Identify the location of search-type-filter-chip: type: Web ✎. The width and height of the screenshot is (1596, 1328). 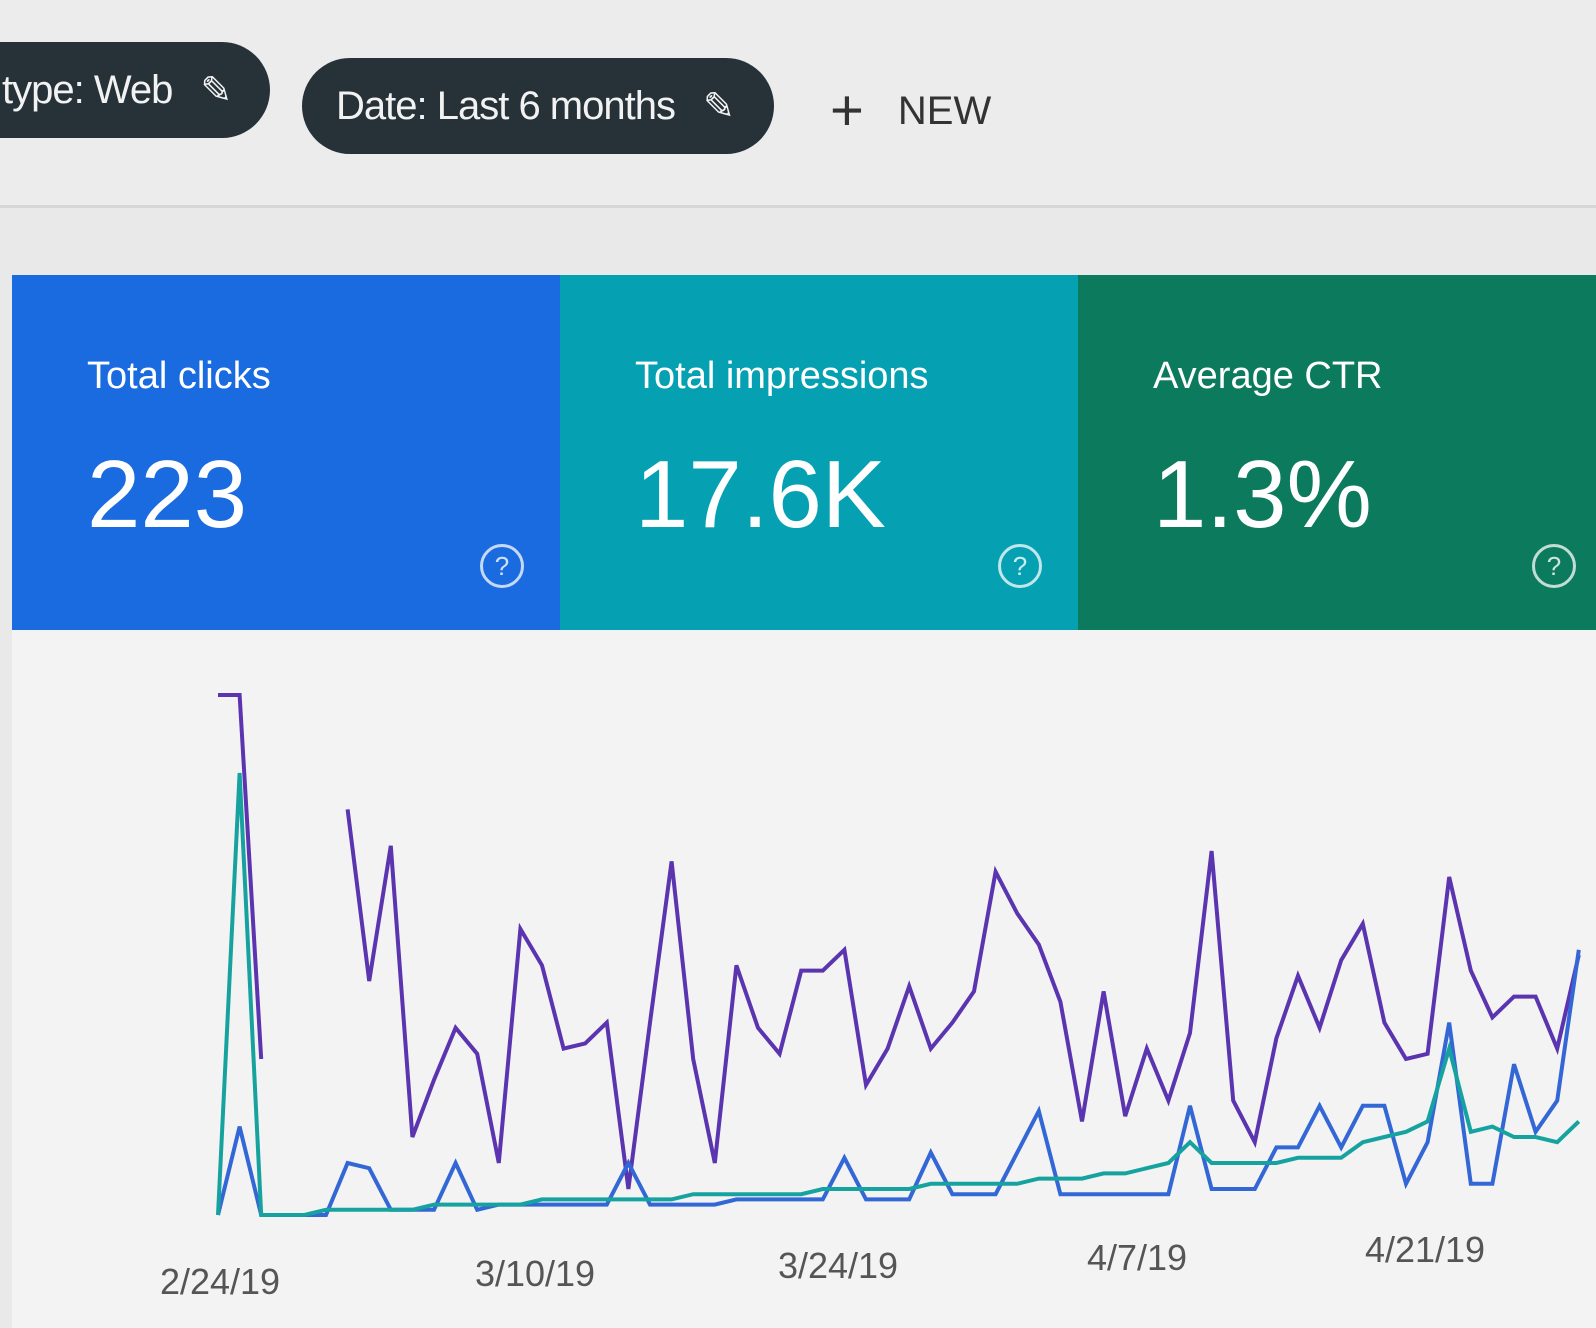
(135, 90).